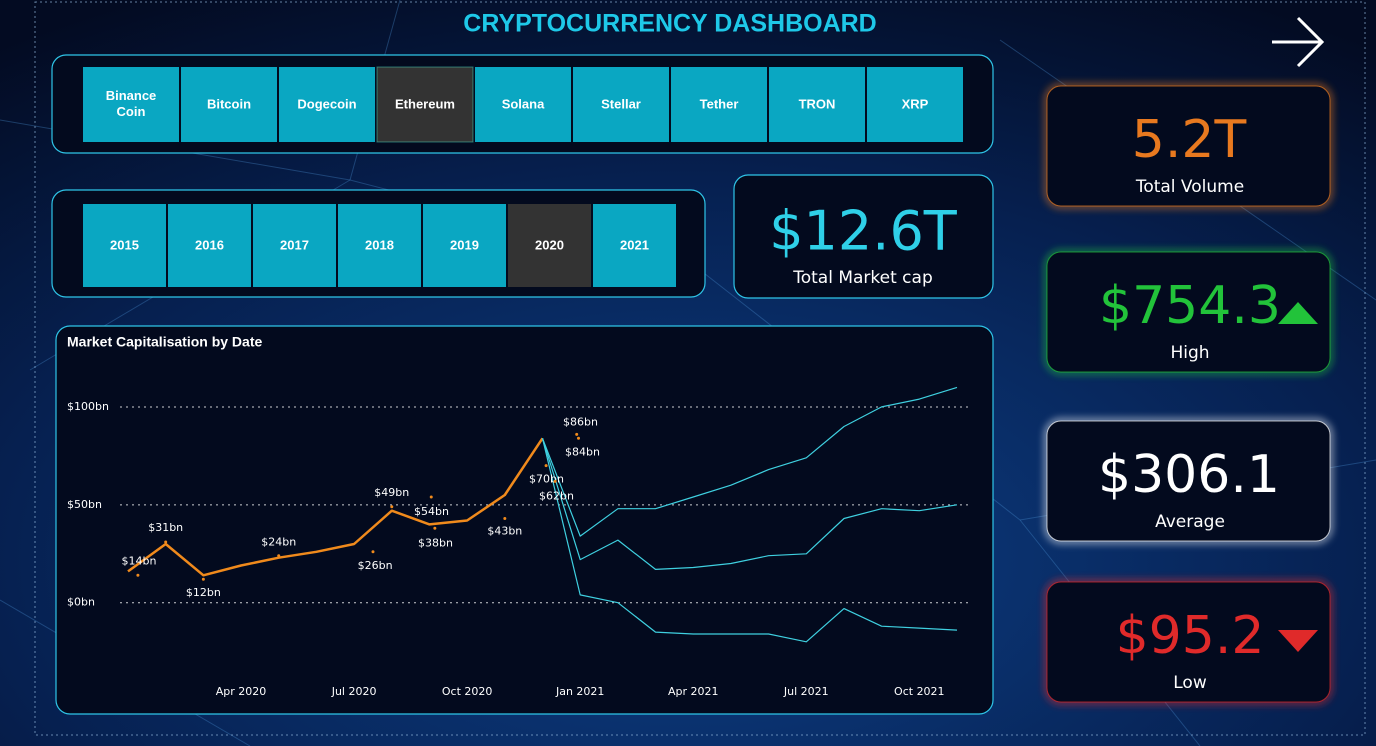 Image resolution: width=1376 pixels, height=746 pixels. What do you see at coordinates (431, 511) in the screenshot?
I see `annotation-label: $54bn` at bounding box center [431, 511].